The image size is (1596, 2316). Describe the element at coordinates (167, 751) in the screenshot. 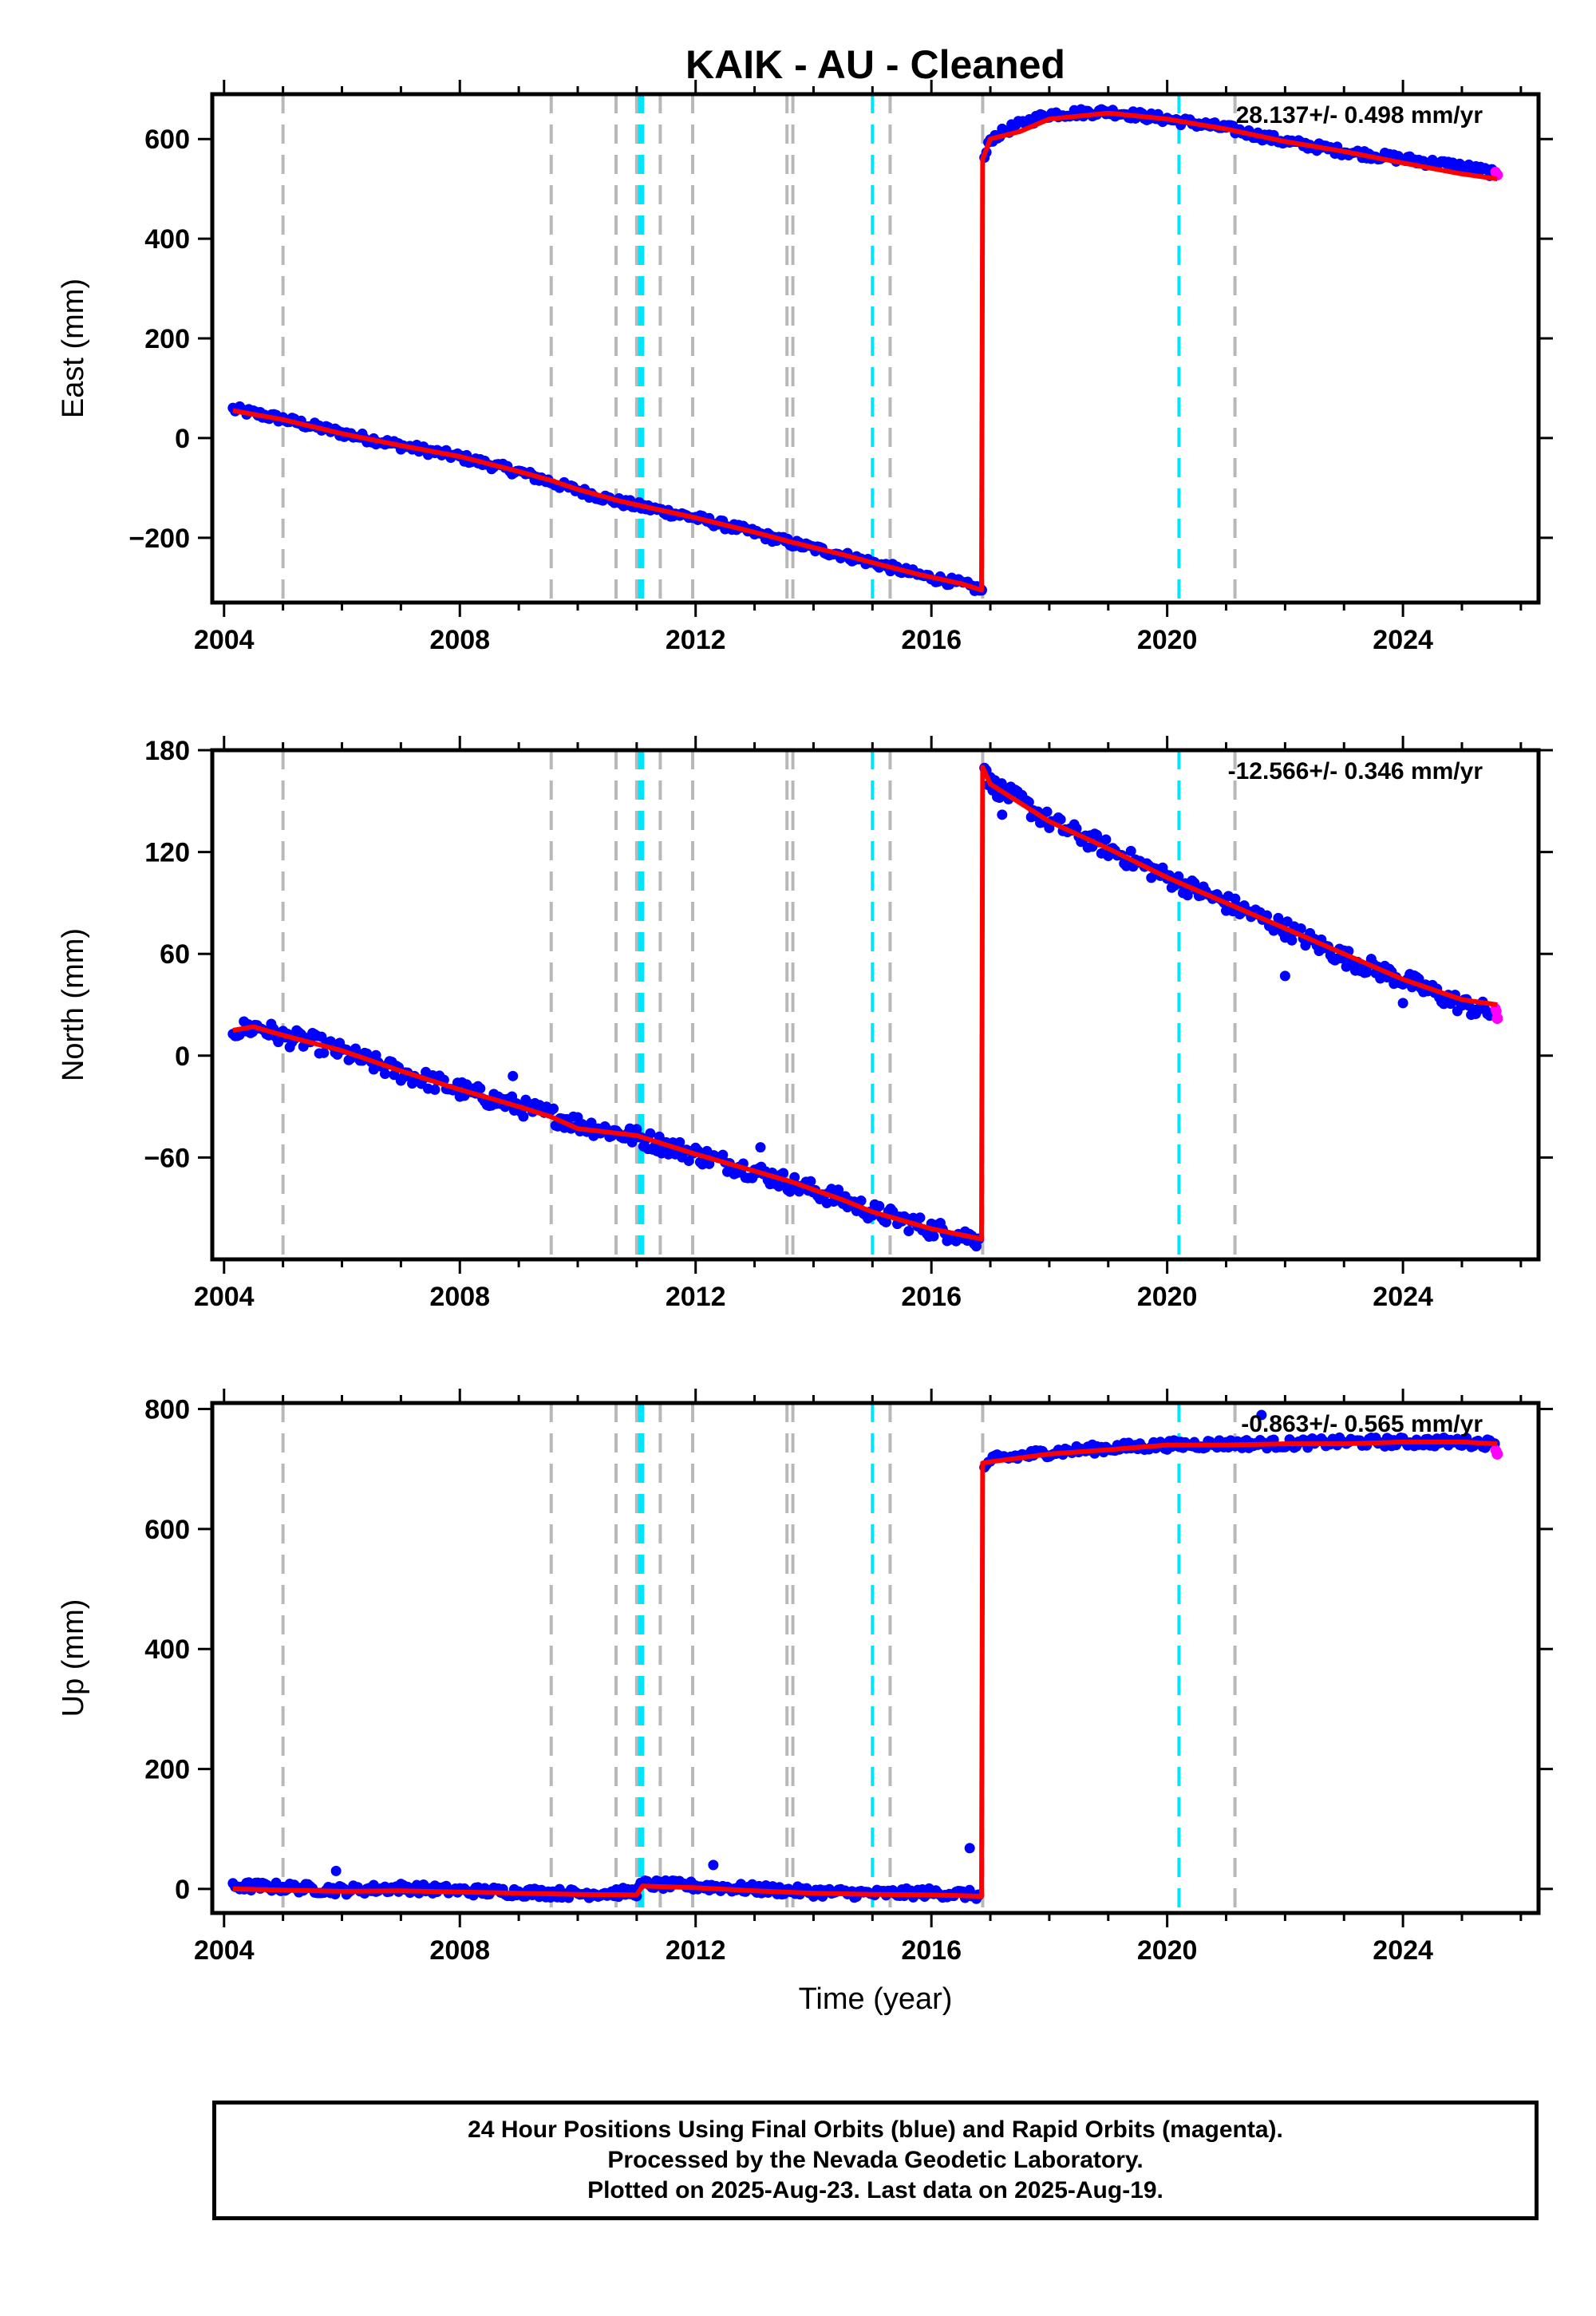

I see `north-y-tick-label: 180` at that location.